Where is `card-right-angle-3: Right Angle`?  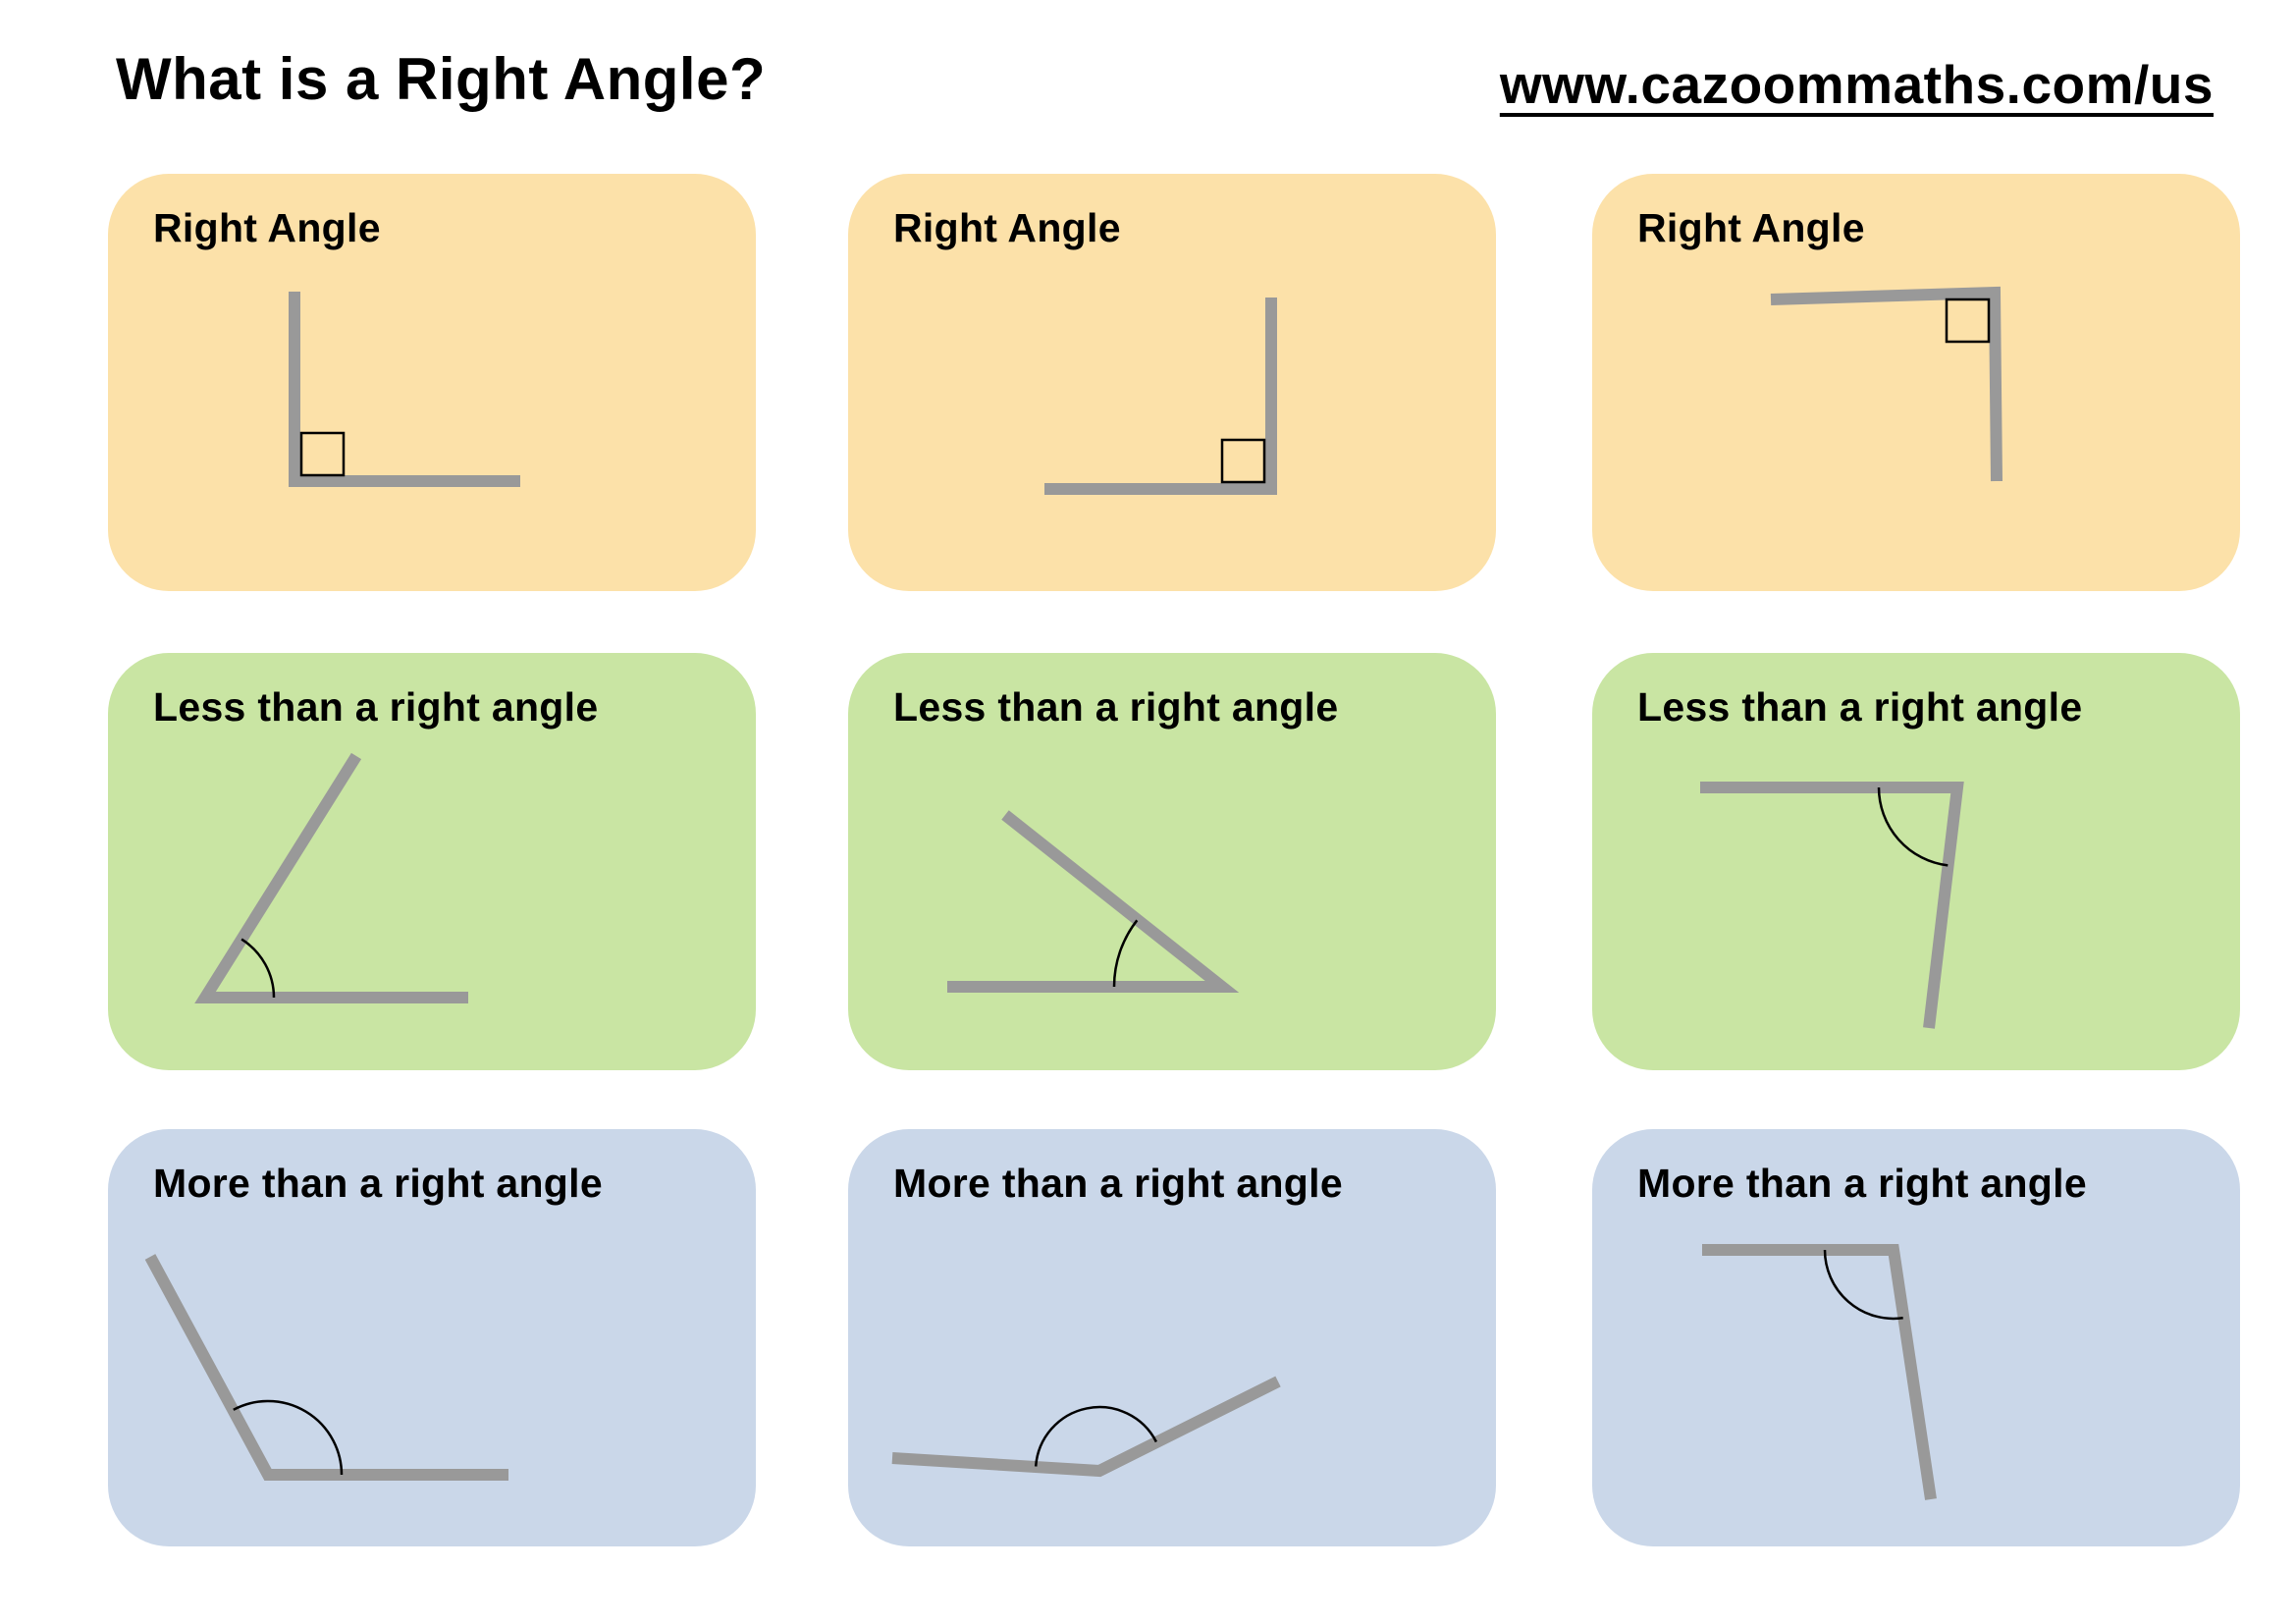
card-right-angle-3: Right Angle is located at coordinates (1916, 382).